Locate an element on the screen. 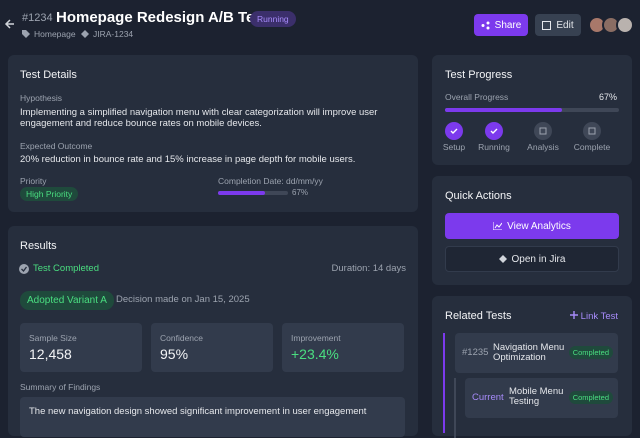  back-icon is located at coordinates (10, 24).